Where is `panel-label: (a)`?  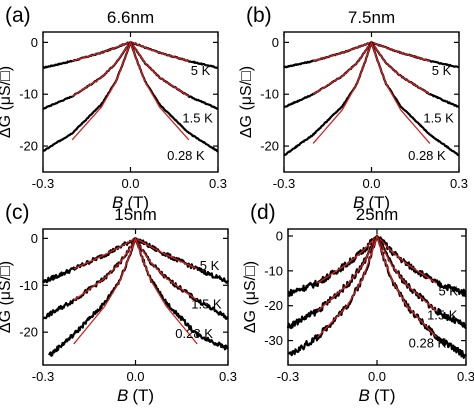
panel-label: (a) is located at coordinates (18, 15).